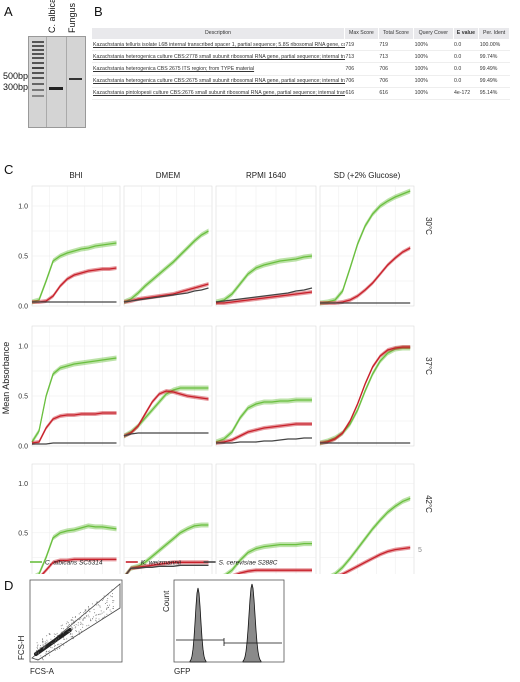  What do you see at coordinates (494, 33) in the screenshot?
I see `col-per-ident: Per. Ident` at bounding box center [494, 33].